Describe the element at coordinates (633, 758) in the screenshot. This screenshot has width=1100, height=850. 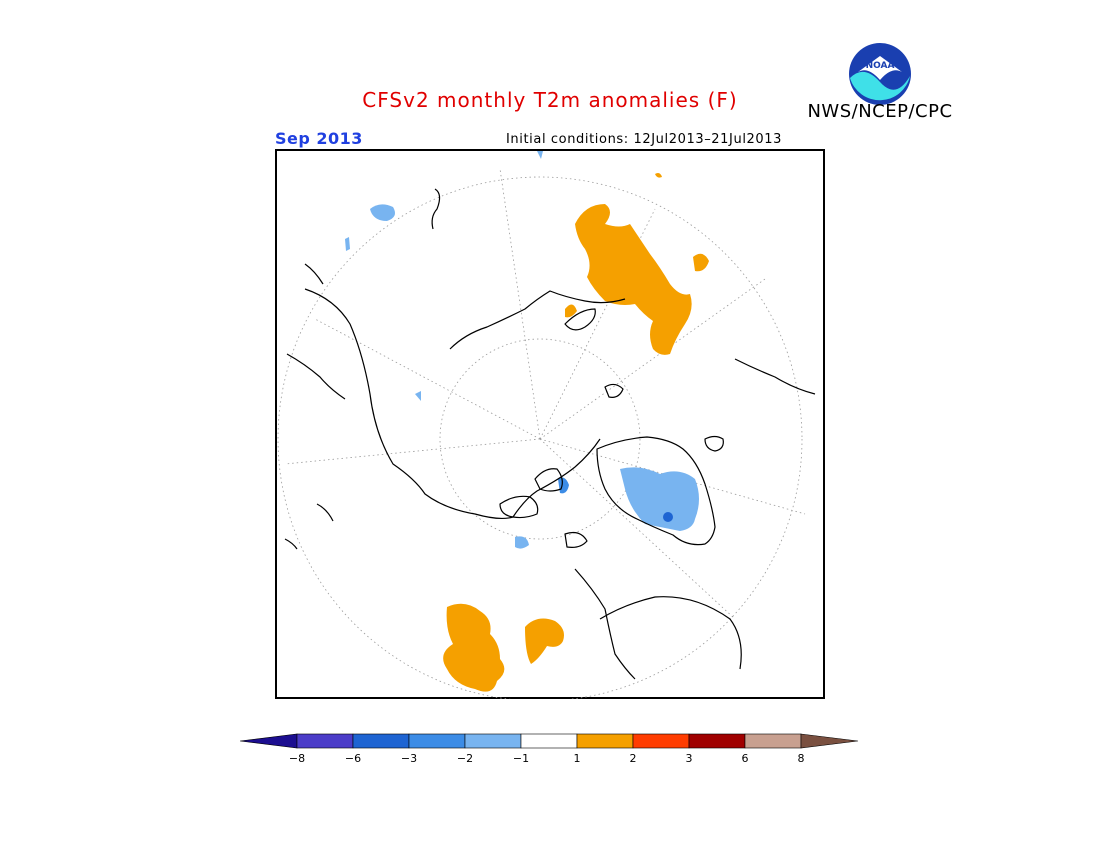
I see `legend-label: 2` at that location.